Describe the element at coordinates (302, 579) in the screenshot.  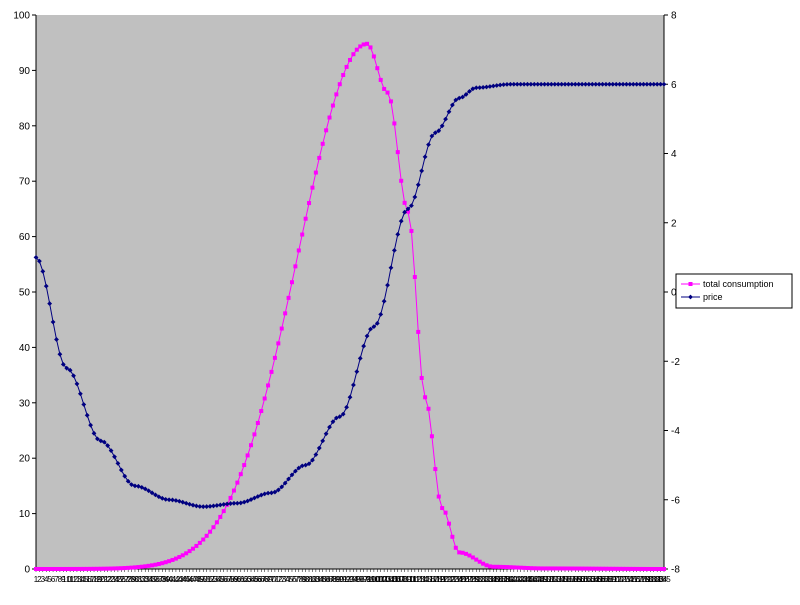
I see `x-tick-label: 79` at that location.